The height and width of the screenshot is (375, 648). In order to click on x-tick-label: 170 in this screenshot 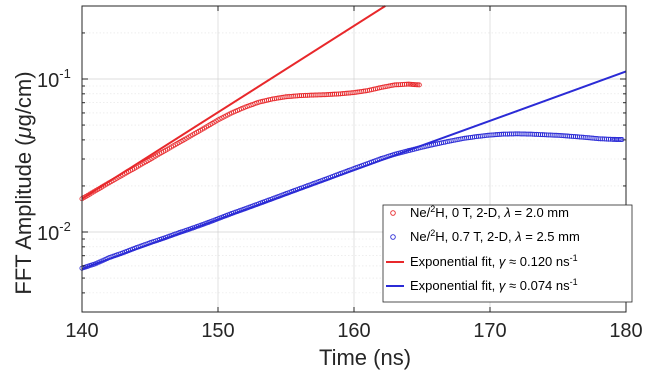, I will do `click(489, 331)`.